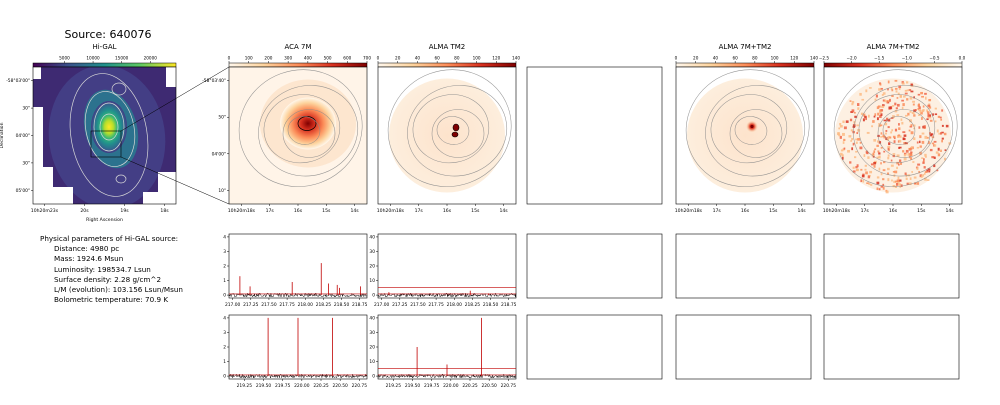  Describe the element at coordinates (2, 135) in the screenshot. I see `higal-ylabel: Declination` at that location.